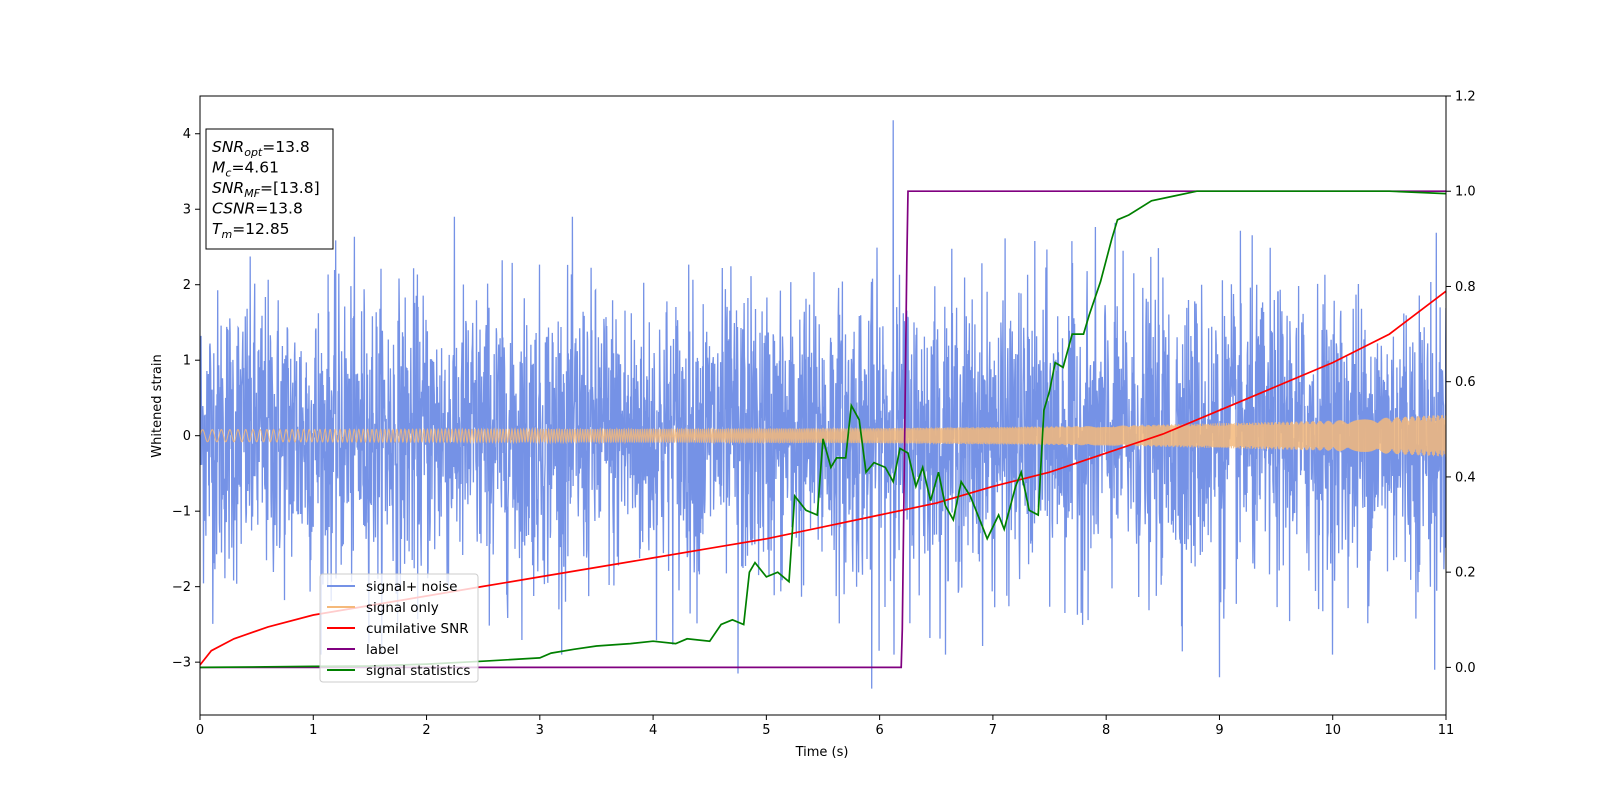  I want to click on legend-label: label, so click(382, 650).